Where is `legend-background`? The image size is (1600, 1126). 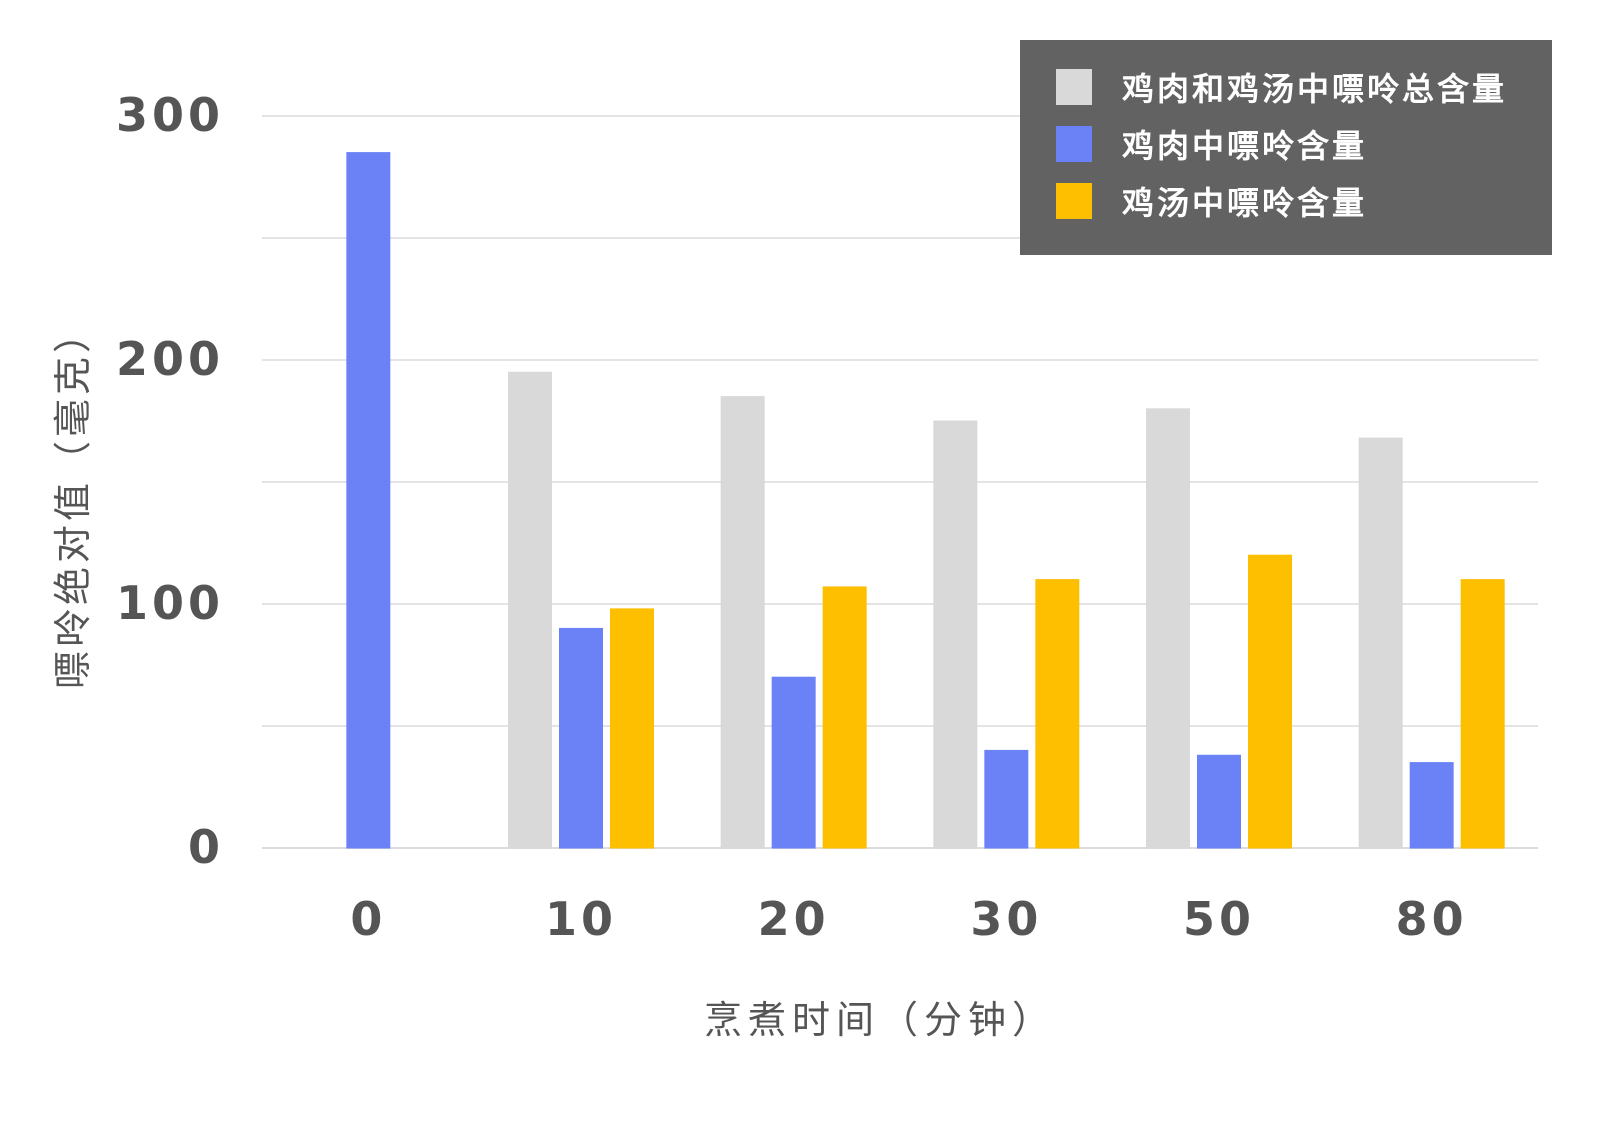 legend-background is located at coordinates (1286, 147).